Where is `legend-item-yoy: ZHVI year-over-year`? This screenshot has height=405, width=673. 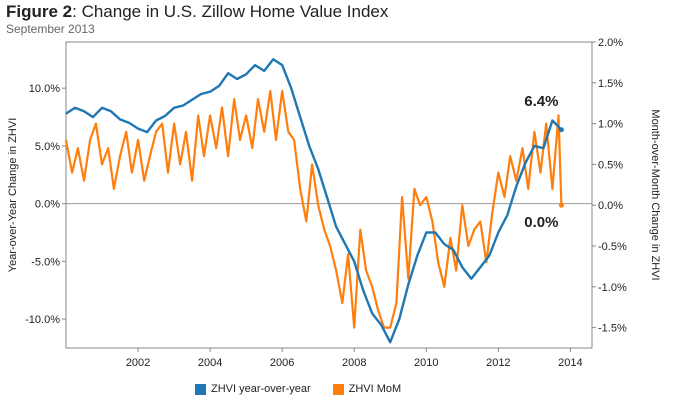 legend-item-yoy: ZHVI year-over-year is located at coordinates (253, 389).